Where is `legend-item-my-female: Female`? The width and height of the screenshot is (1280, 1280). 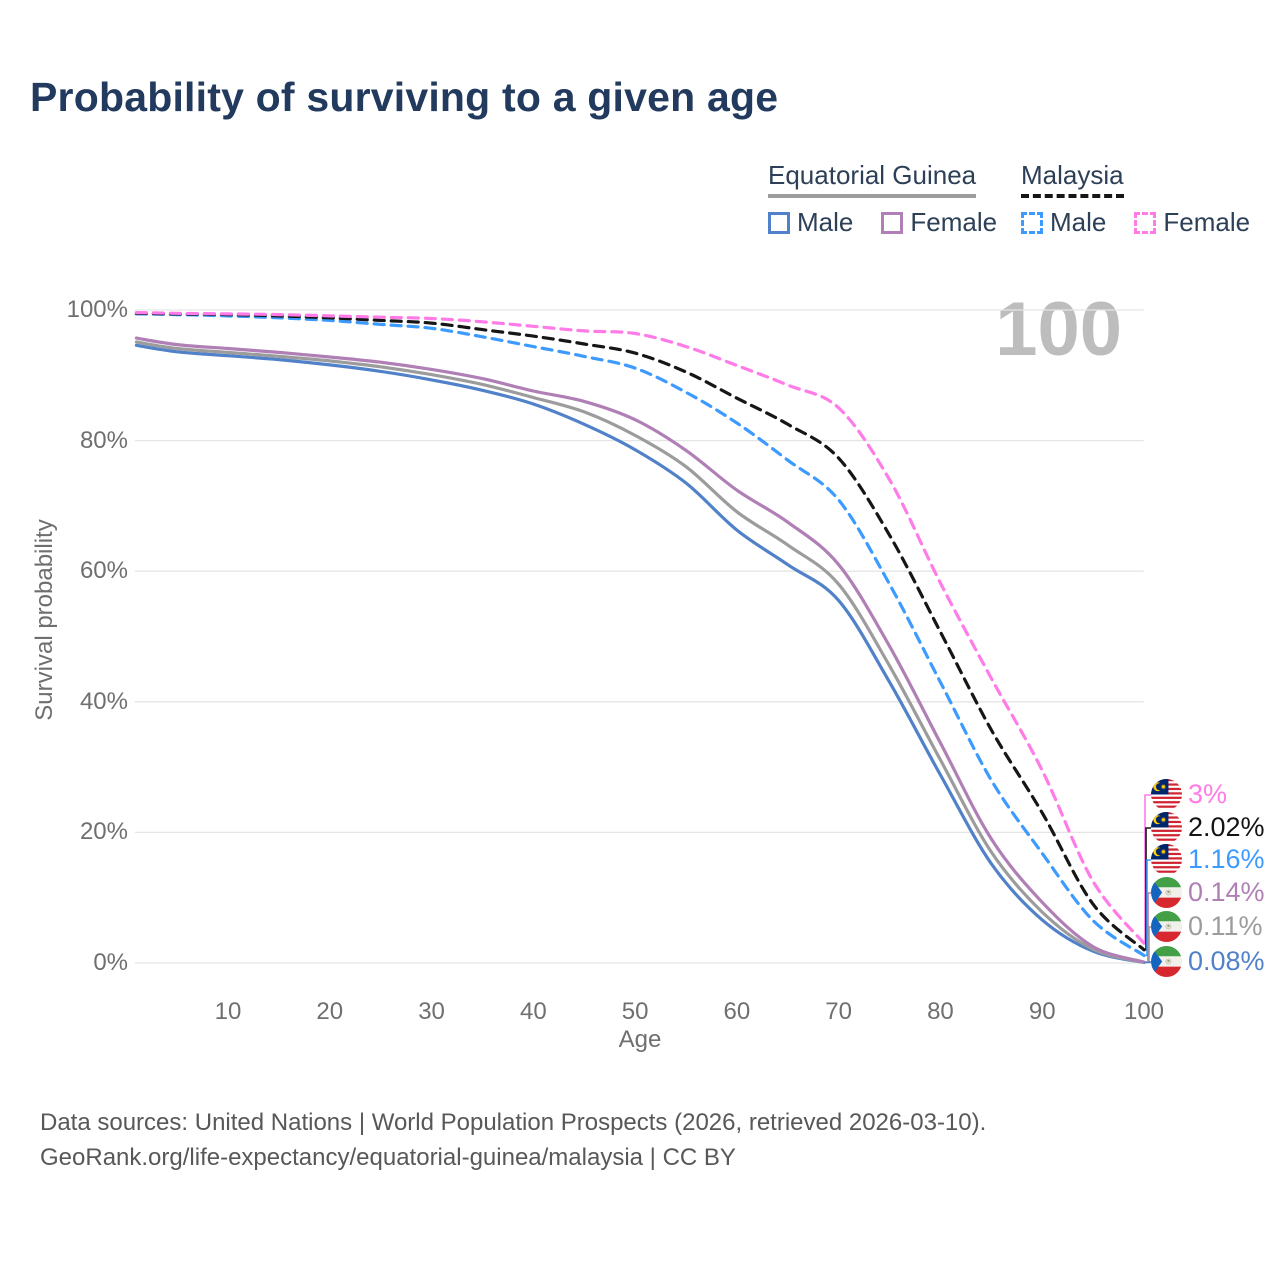 legend-item-my-female: Female is located at coordinates (1192, 222).